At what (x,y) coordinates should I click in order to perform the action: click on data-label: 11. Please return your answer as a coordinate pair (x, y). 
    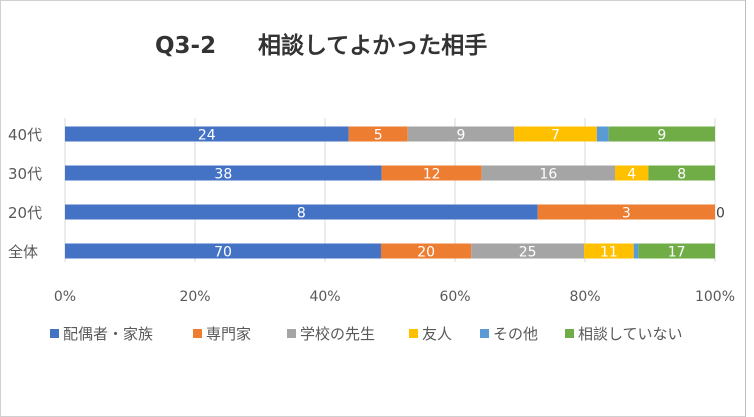
    Looking at the image, I should click on (609, 253).